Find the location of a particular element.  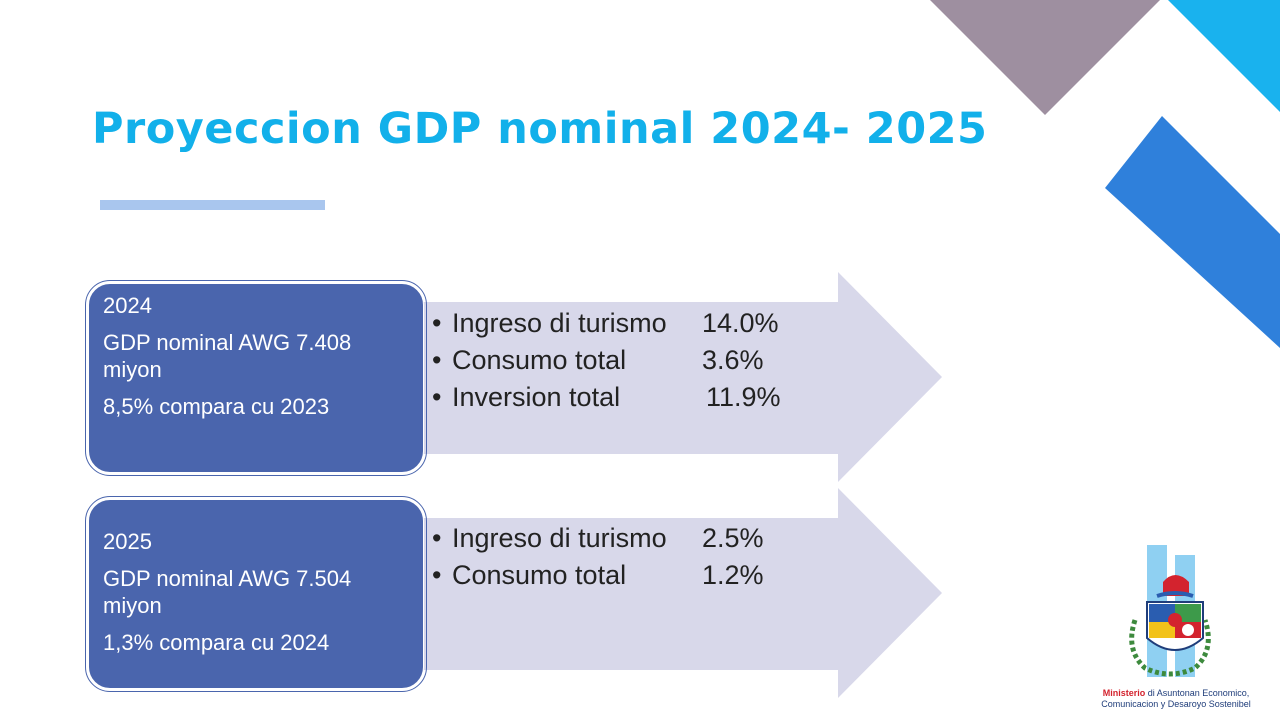

purple-triangle-shape is located at coordinates (1045, 57).